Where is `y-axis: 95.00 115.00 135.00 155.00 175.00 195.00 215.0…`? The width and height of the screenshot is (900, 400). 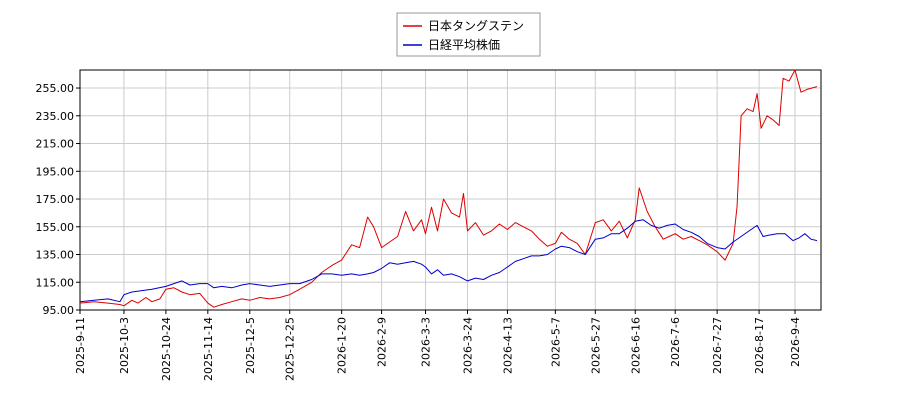
y-axis: 95.00 115.00 135.00 155.00 175.00 195.00 215.0… is located at coordinates (58, 199).